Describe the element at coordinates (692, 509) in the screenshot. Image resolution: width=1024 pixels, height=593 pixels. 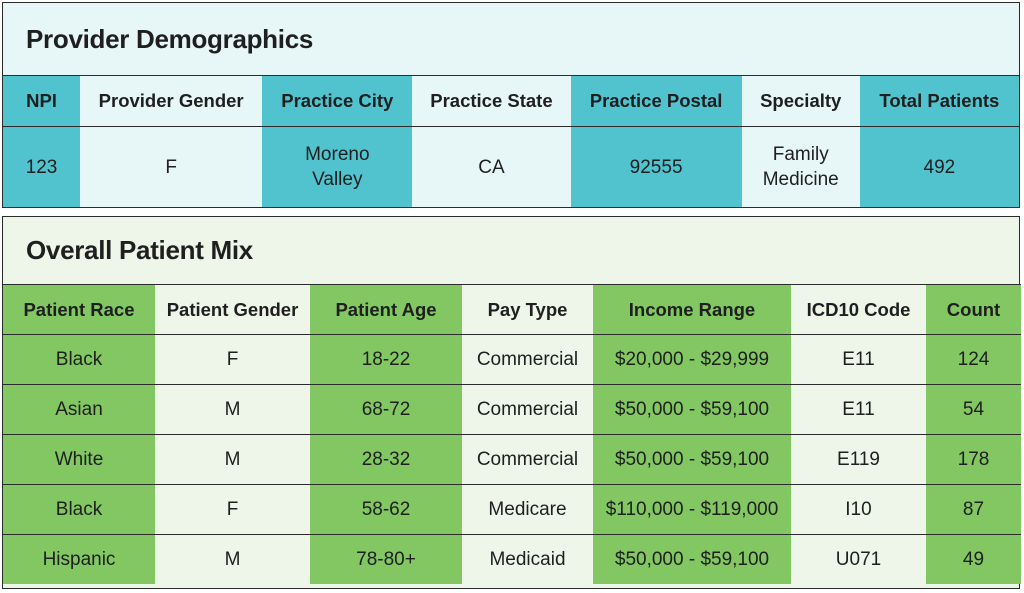
I see `income-range-cell: $110,000 - $119,000` at that location.